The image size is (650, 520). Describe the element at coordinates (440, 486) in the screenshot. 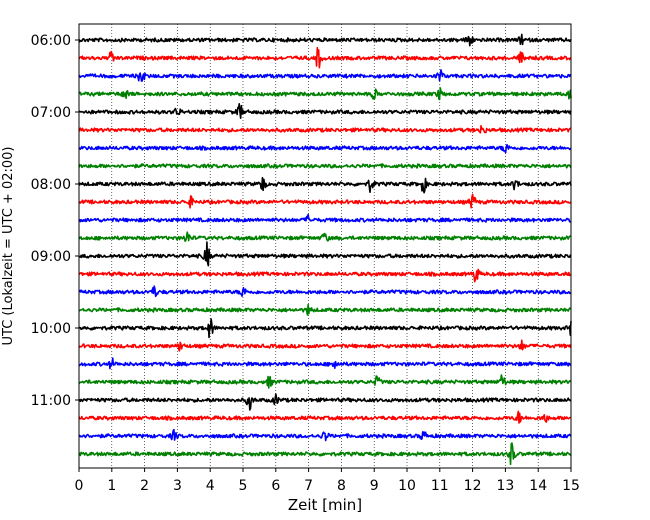

I see `x-tick-label: 11` at that location.